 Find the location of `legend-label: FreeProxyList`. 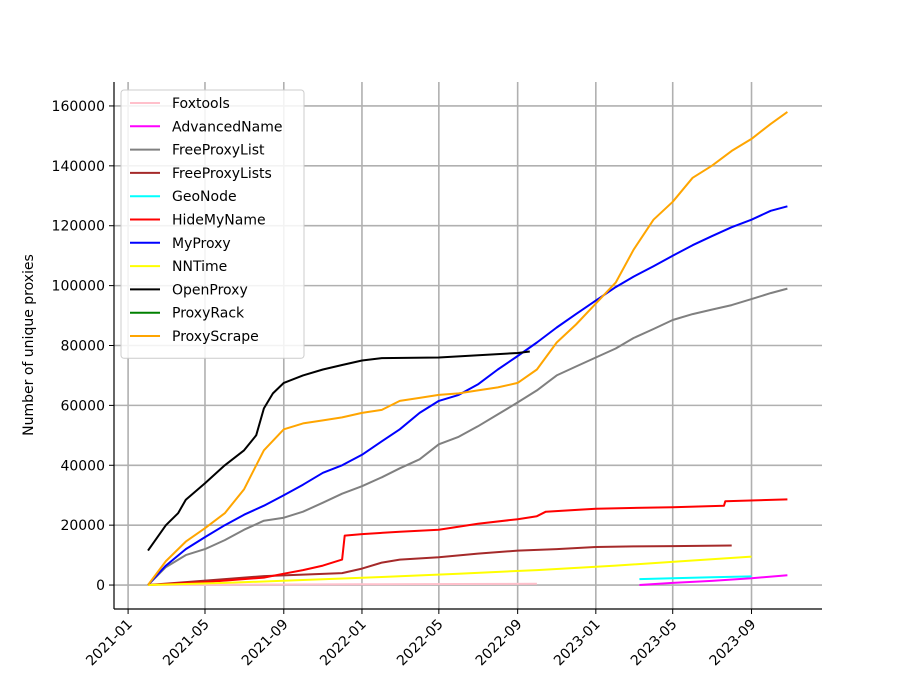

legend-label: FreeProxyList is located at coordinates (218, 151).